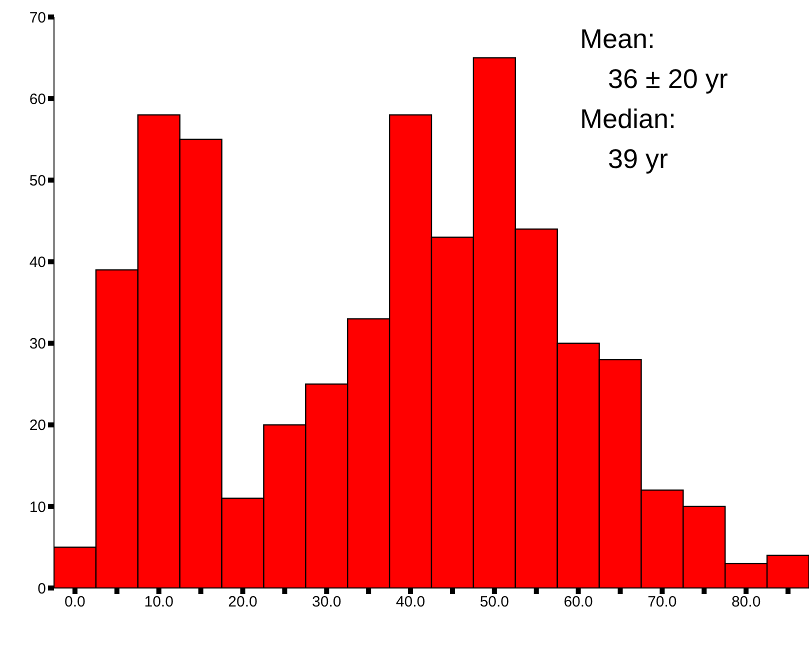 This screenshot has width=810, height=658. What do you see at coordinates (37, 507) in the screenshot?
I see `y-tick-label: 10` at bounding box center [37, 507].